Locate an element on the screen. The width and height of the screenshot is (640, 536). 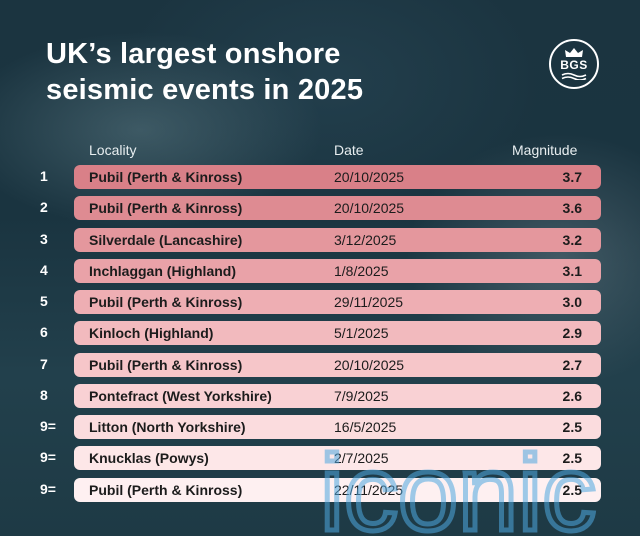
table-row: 1 Pubil (Perth & Kinross) 20/10/2025 3.7 is located at coordinates (320, 177).